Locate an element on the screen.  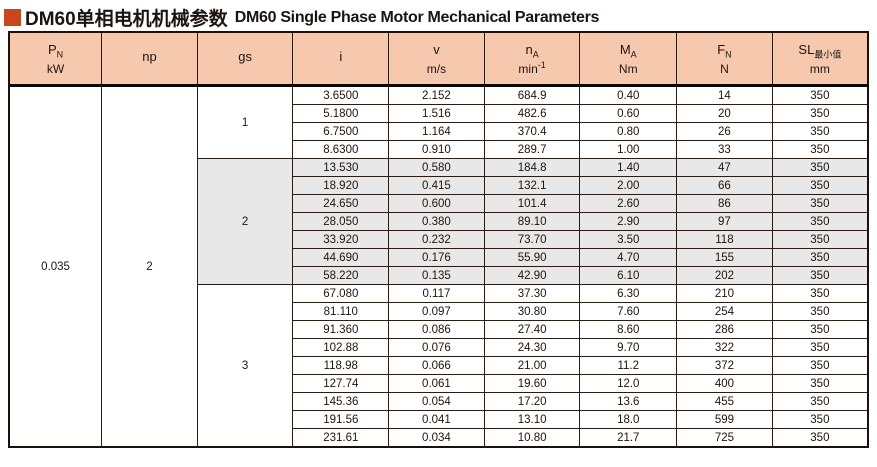
cell-fn: 372 is located at coordinates (724, 365).